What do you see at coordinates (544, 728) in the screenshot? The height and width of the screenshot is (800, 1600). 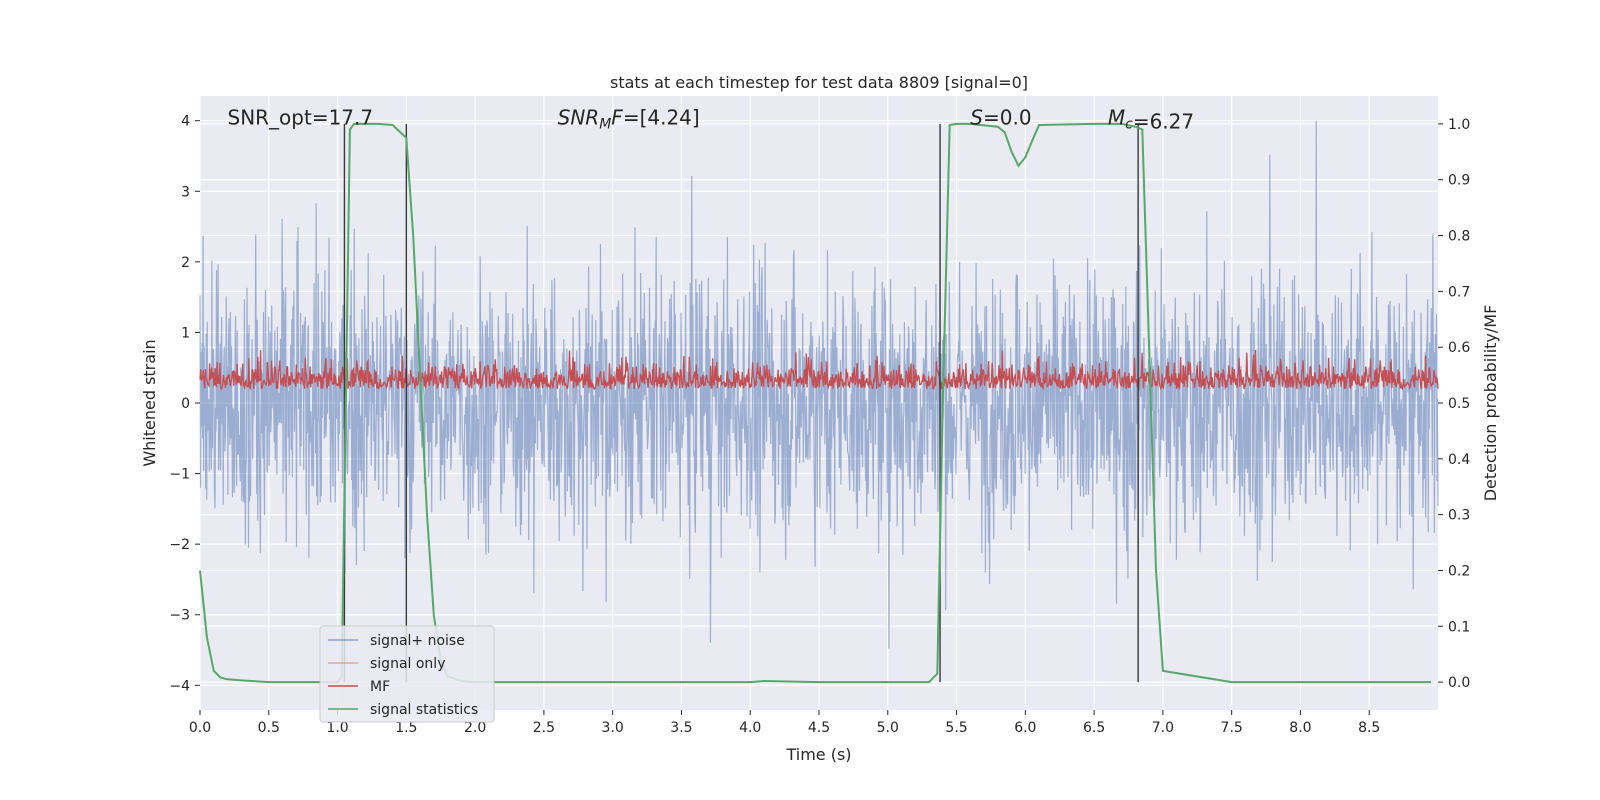 I see `x-tick-label: 2.5` at bounding box center [544, 728].